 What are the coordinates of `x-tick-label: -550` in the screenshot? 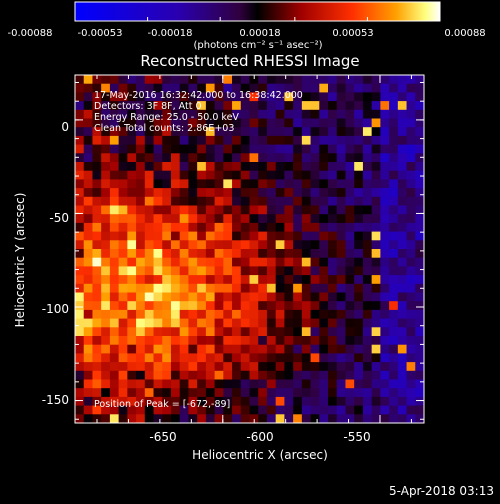 It's located at (356, 437).